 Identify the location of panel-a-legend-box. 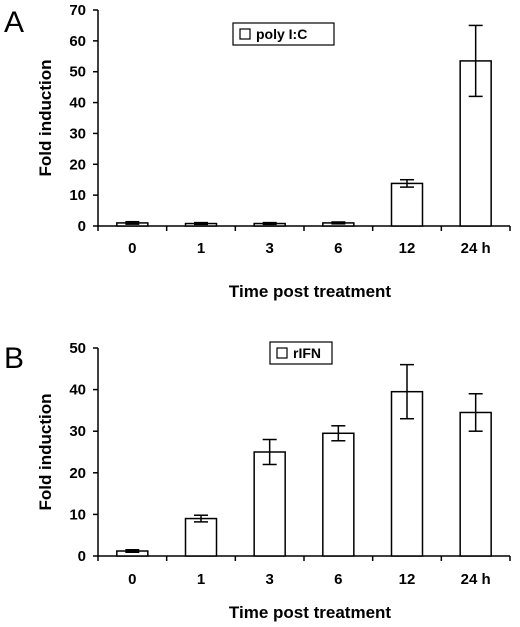
(283, 34).